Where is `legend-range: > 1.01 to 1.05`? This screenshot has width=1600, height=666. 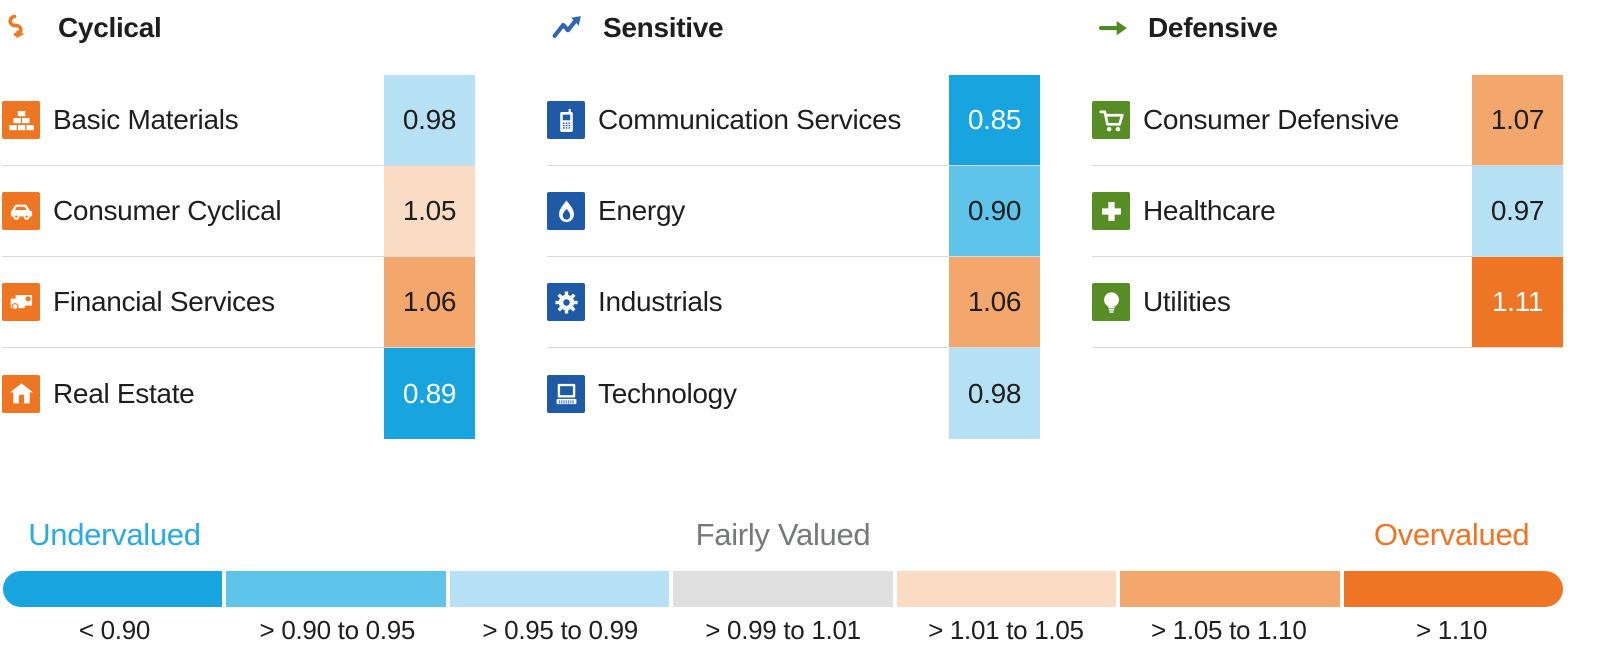
legend-range: > 1.01 to 1.05 is located at coordinates (1006, 630).